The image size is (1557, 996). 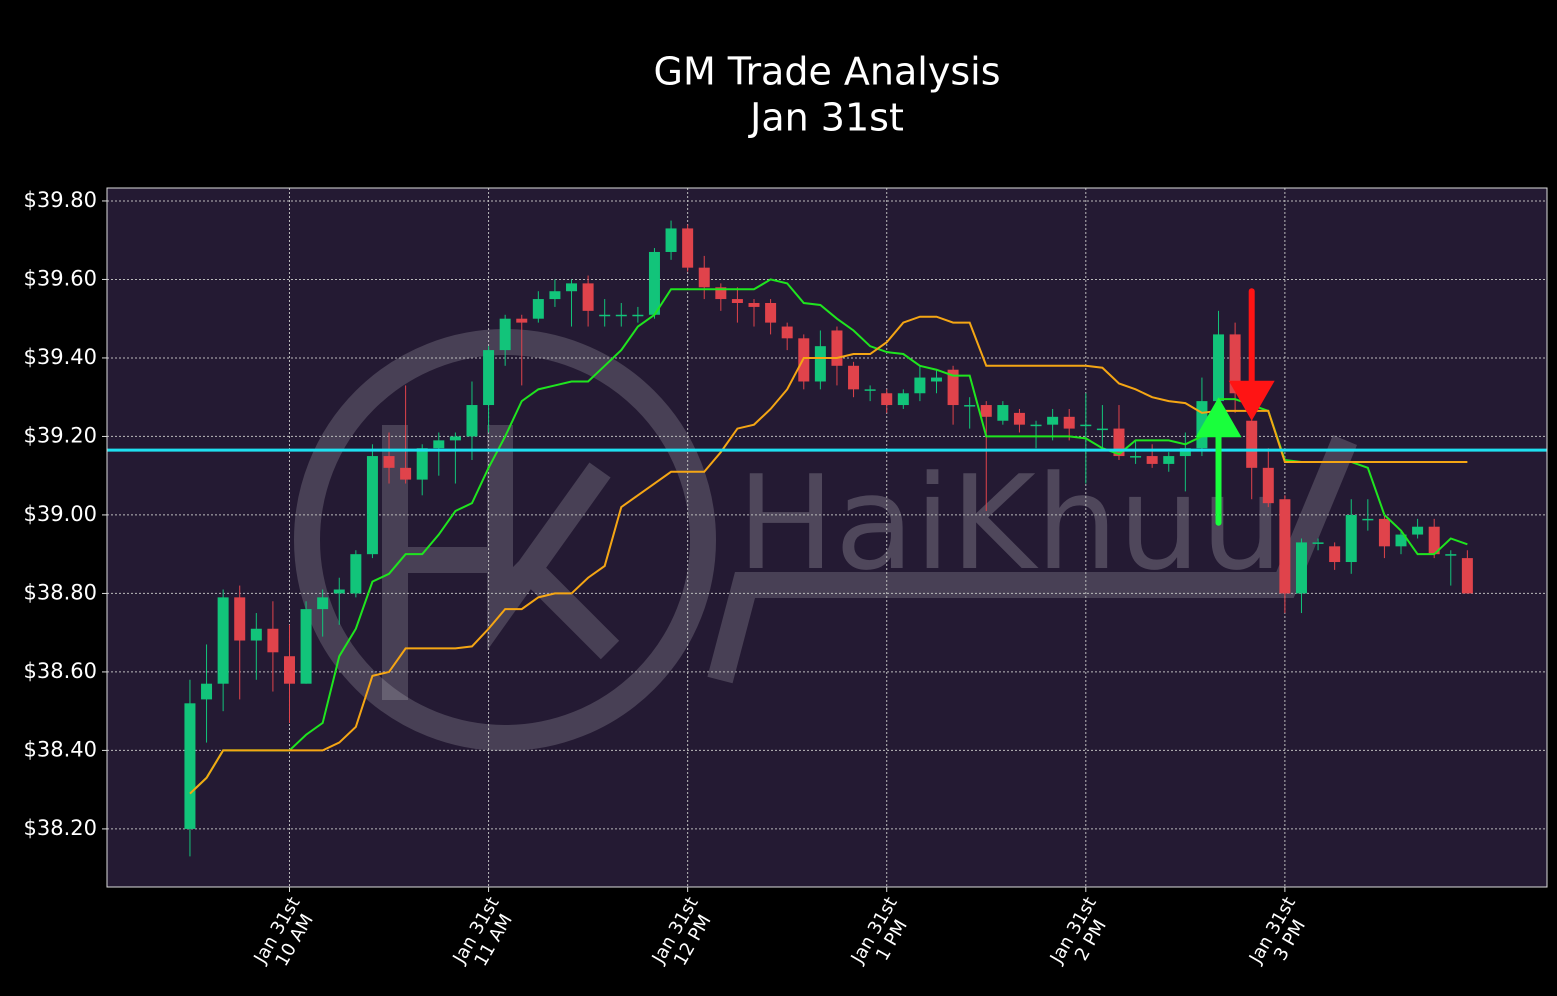 What do you see at coordinates (1010, 523) in the screenshot?
I see `watermark: HaiKhuu` at bounding box center [1010, 523].